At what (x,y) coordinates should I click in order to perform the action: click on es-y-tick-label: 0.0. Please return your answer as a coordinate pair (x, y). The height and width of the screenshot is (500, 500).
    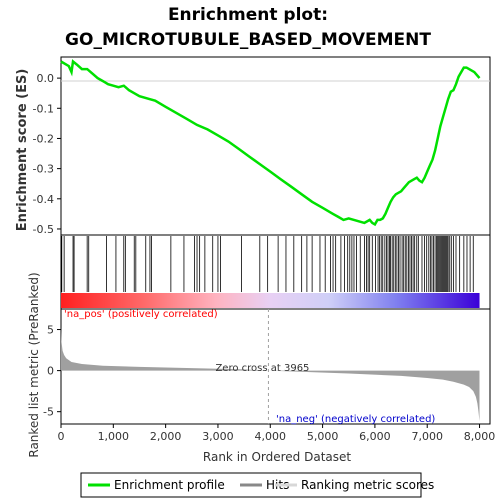
    Looking at the image, I should click on (46, 78).